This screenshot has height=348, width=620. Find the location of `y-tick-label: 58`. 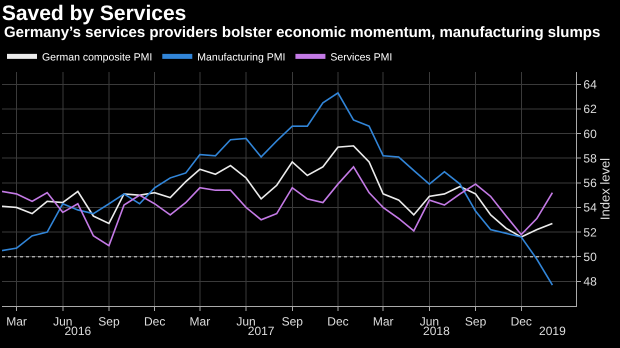

y-tick-label: 58 is located at coordinates (590, 158).